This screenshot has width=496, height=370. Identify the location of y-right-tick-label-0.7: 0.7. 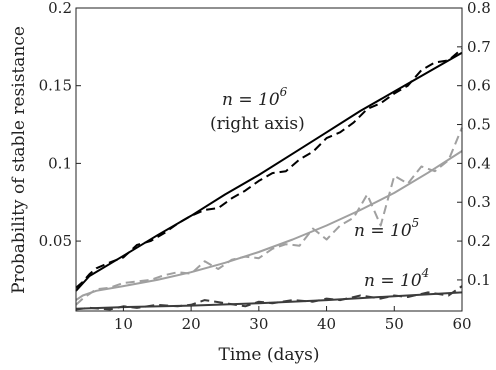
(479, 47).